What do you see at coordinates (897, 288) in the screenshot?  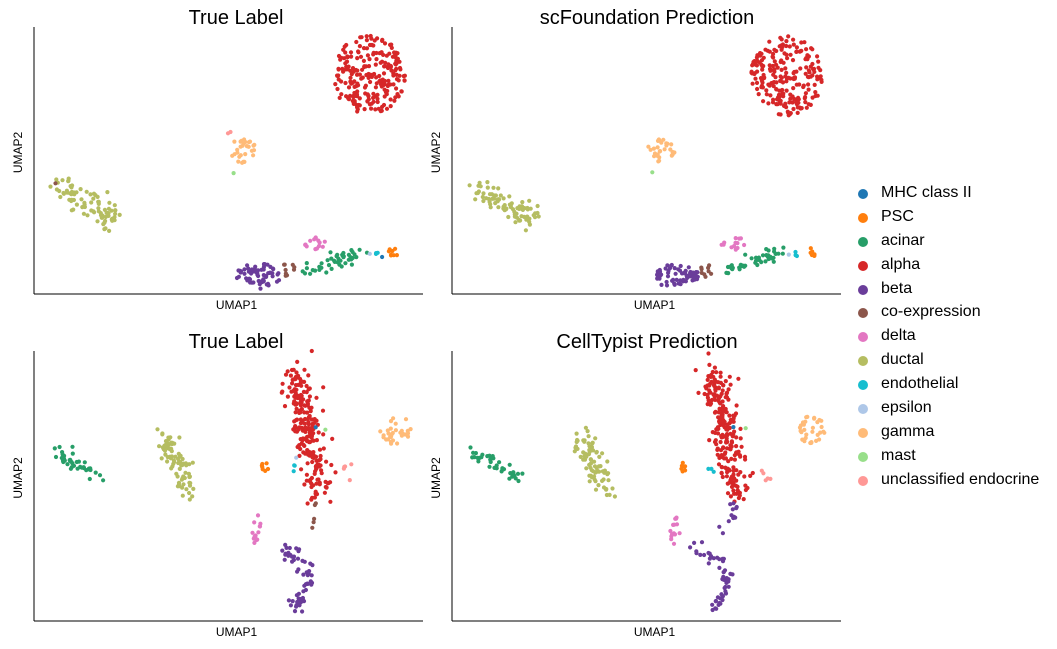 I see `legend-label: beta` at bounding box center [897, 288].